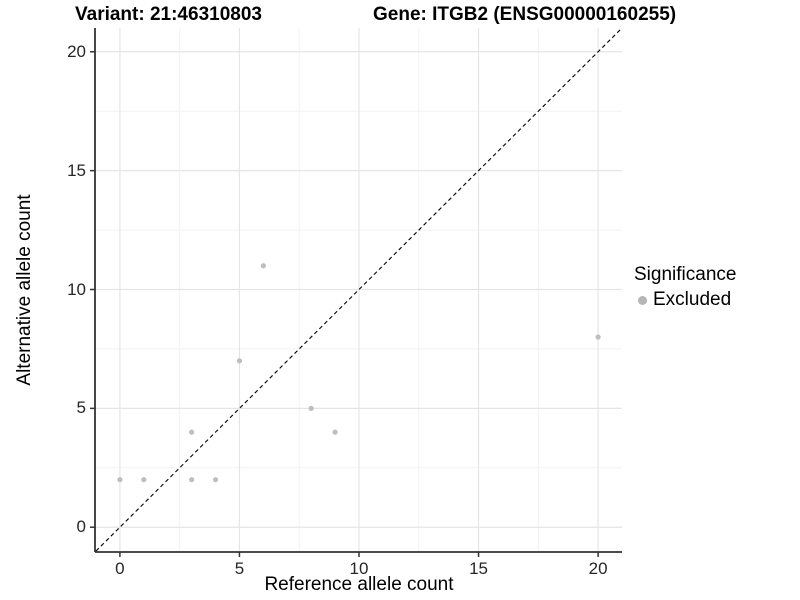  What do you see at coordinates (478, 568) in the screenshot?
I see `x-tick-label: 15` at bounding box center [478, 568].